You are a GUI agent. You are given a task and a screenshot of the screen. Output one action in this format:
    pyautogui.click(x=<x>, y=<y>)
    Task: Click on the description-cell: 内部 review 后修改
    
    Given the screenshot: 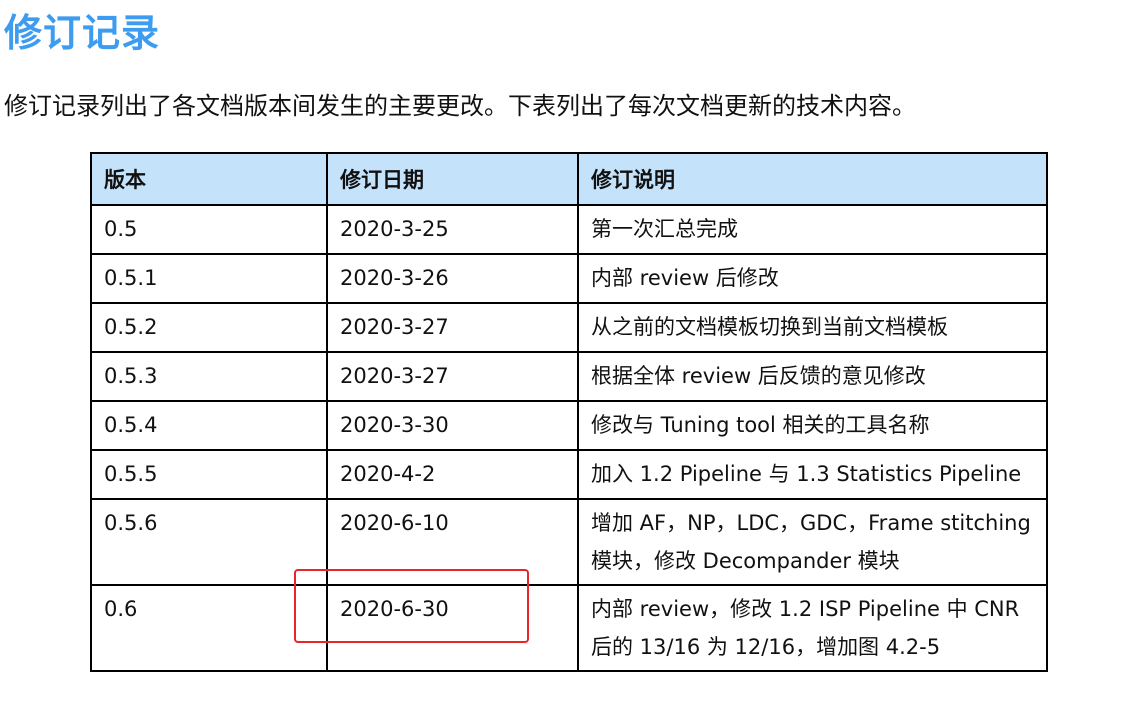 What is the action you would take?
    pyautogui.click(x=812, y=278)
    